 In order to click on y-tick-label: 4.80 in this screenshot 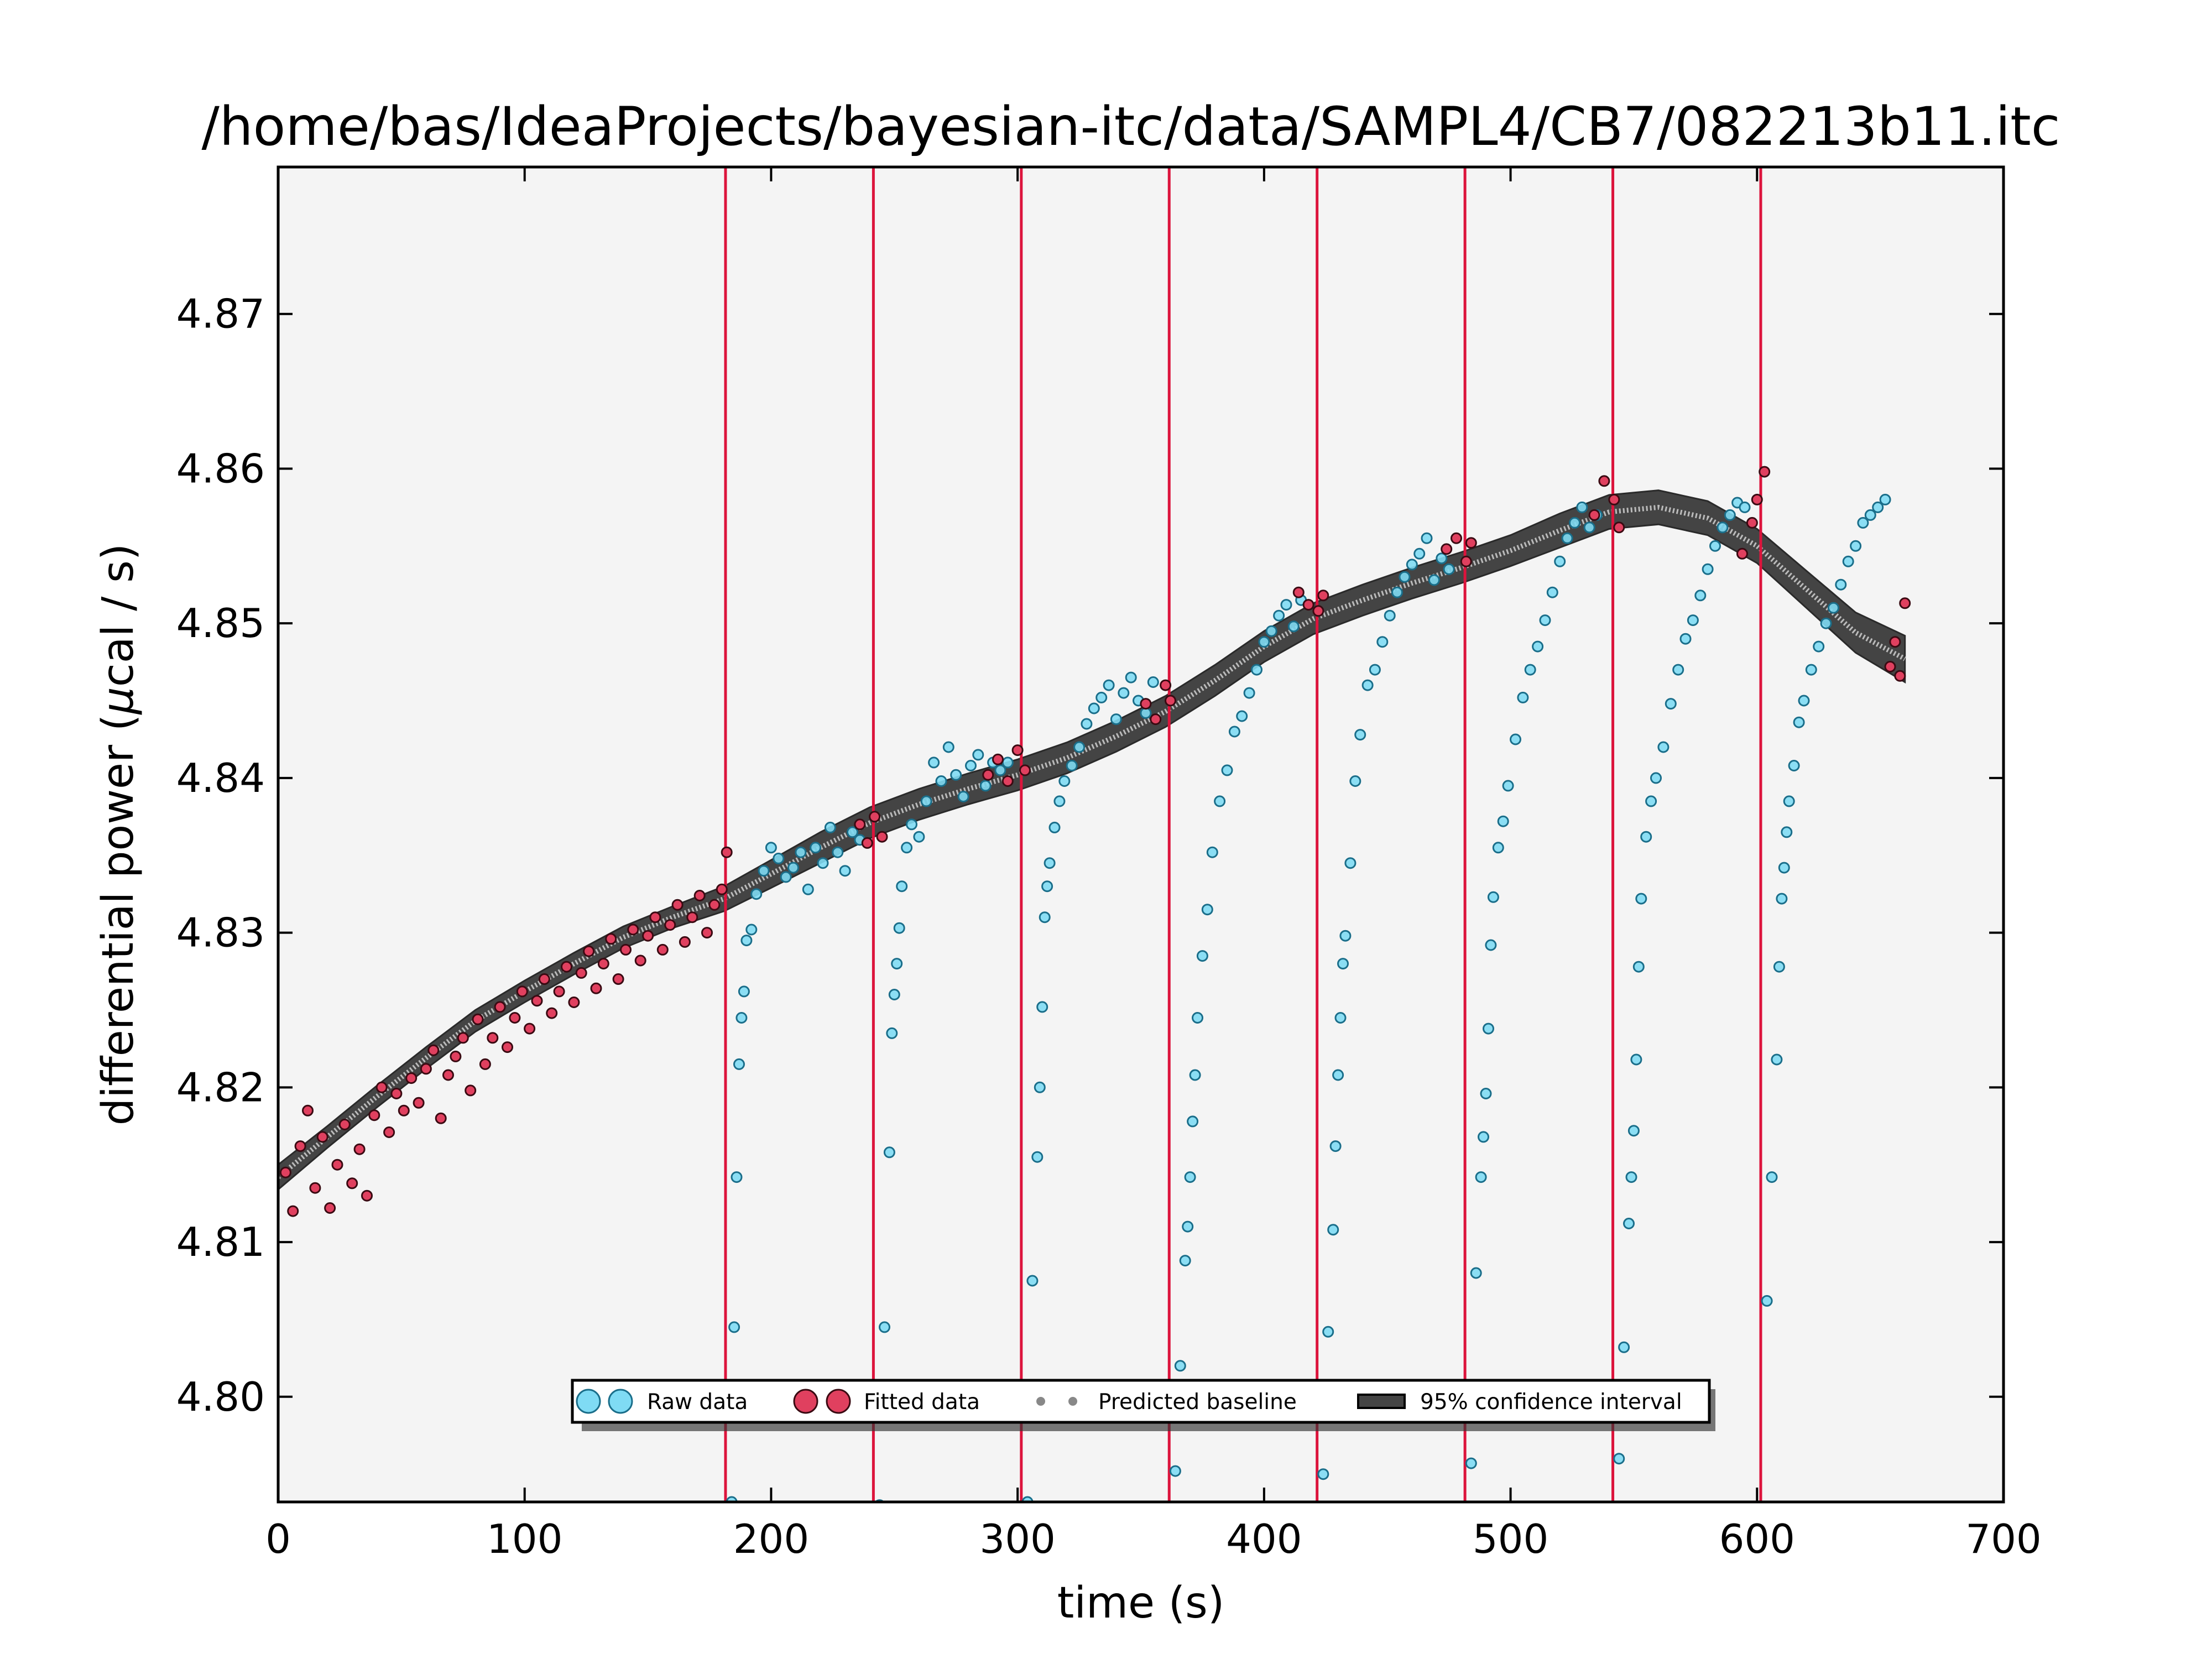, I will do `click(221, 1397)`.